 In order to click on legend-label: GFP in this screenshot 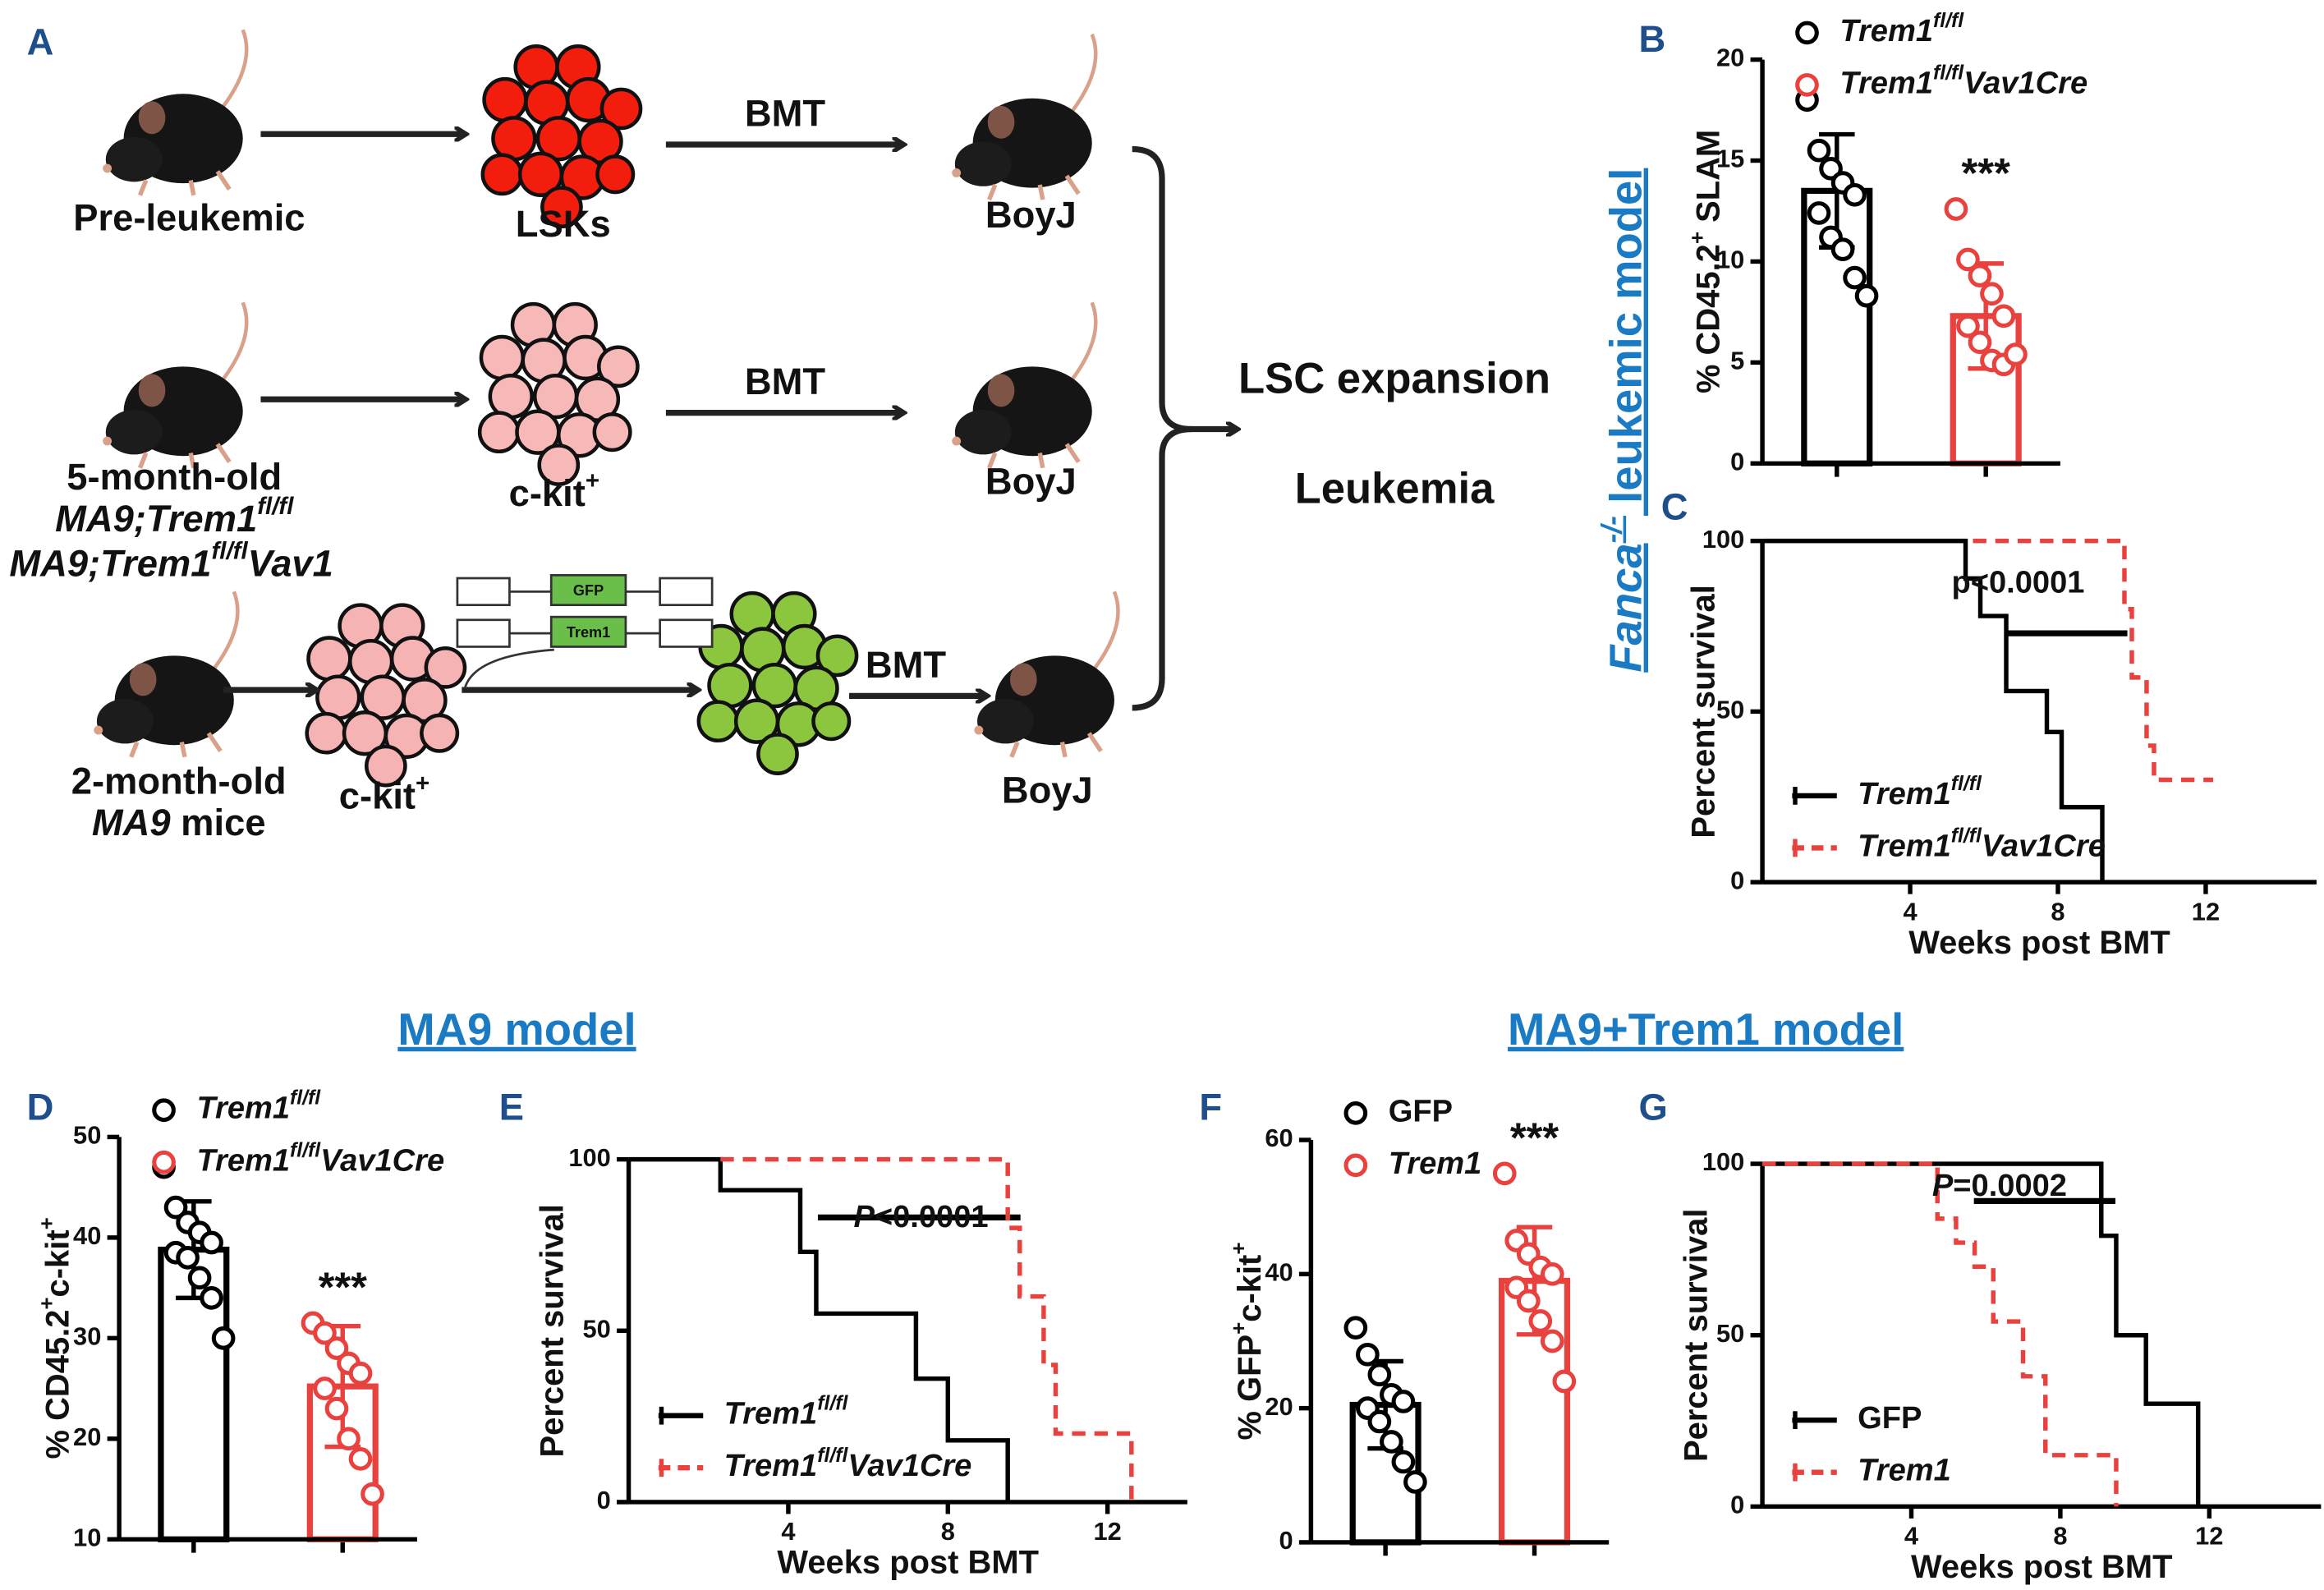, I will do `click(1421, 1111)`.